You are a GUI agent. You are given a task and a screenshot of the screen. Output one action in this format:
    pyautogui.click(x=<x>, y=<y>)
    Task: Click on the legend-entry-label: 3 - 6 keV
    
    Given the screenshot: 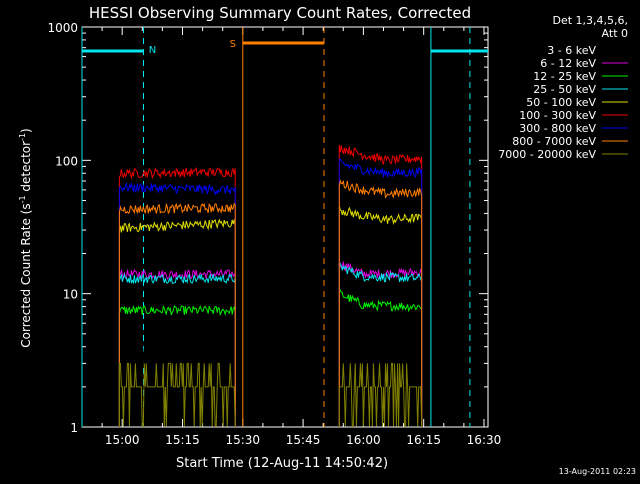 What is the action you would take?
    pyautogui.click(x=571, y=50)
    